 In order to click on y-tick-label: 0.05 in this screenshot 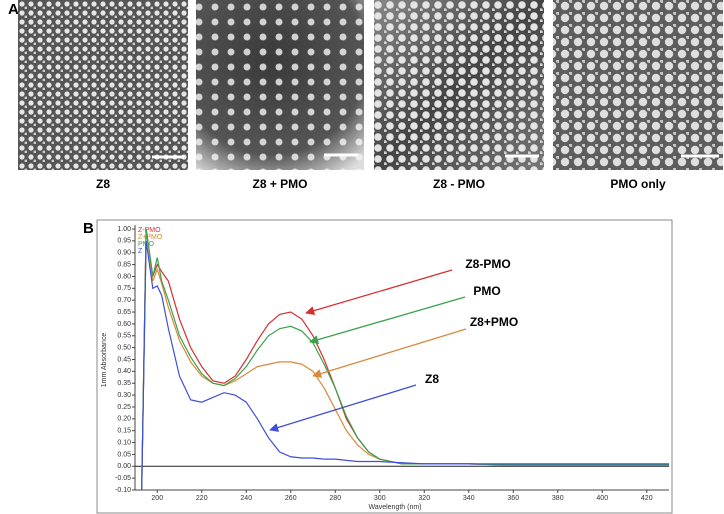, I will do `click(124, 454)`.